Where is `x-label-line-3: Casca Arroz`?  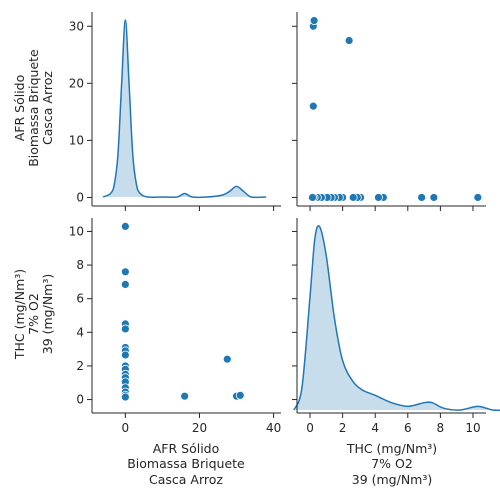
x-label-line-3: Casca Arroz is located at coordinates (186, 479).